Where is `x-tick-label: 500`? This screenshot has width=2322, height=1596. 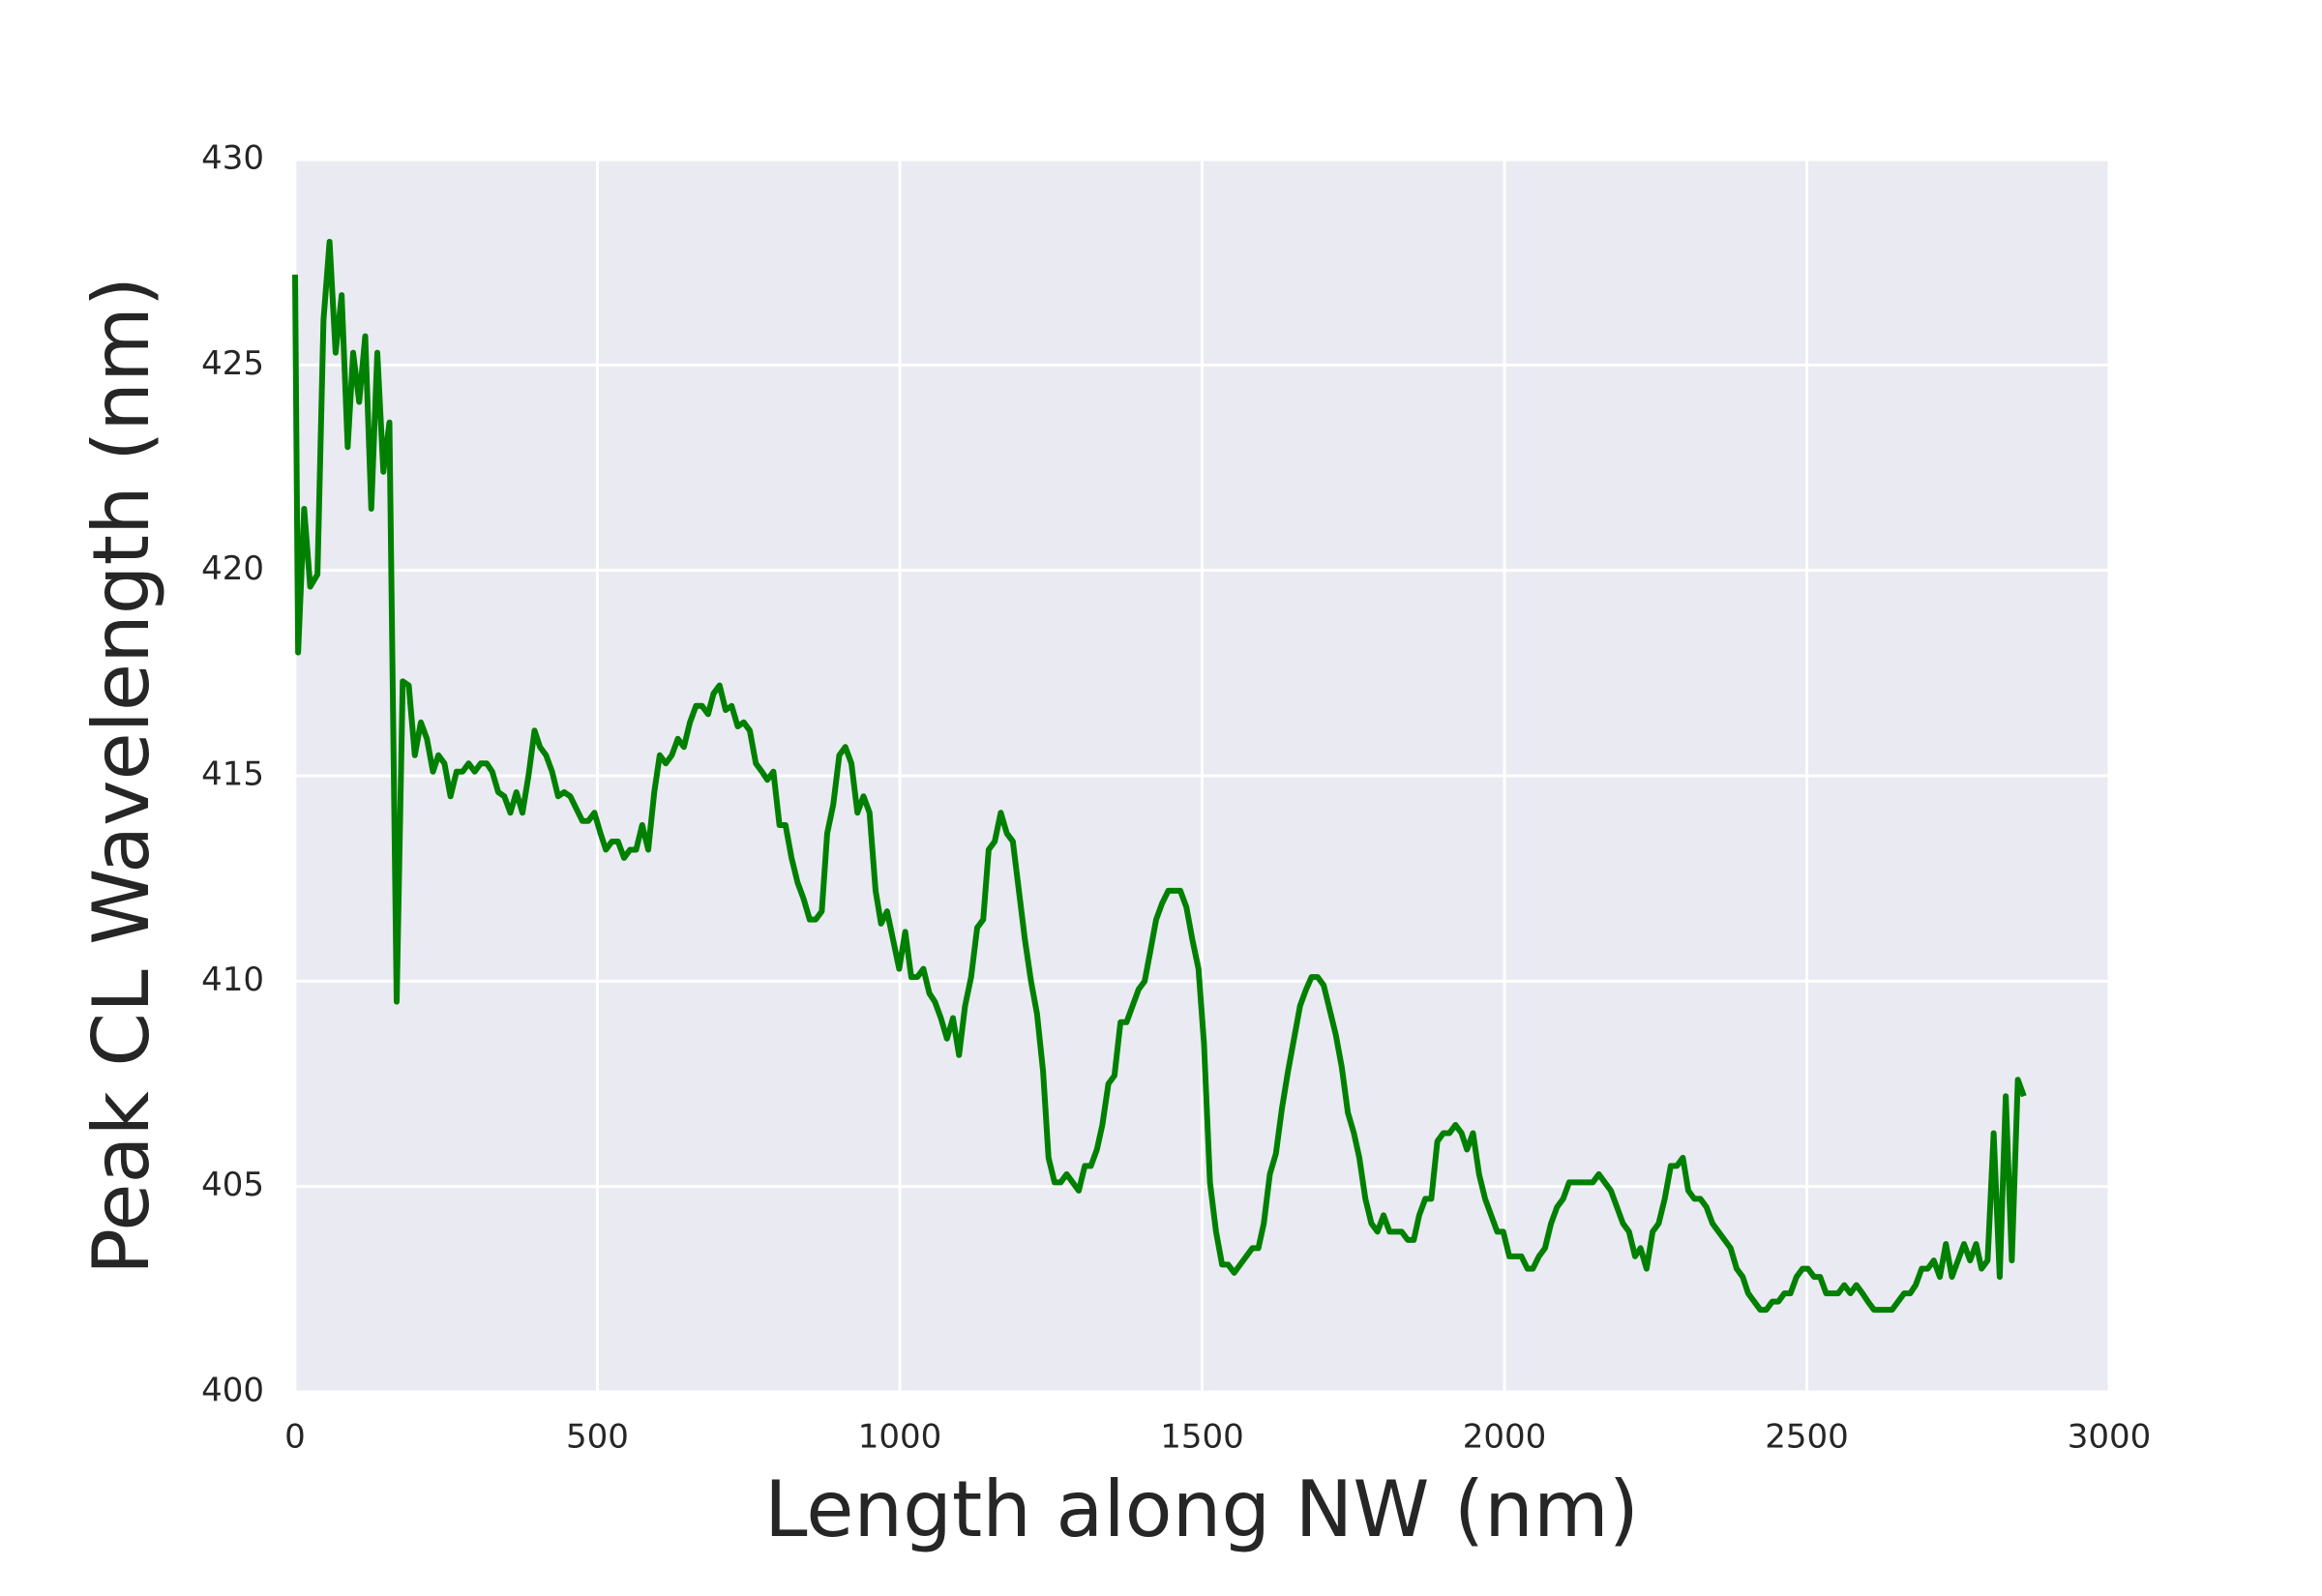
x-tick-label: 500 is located at coordinates (597, 1437).